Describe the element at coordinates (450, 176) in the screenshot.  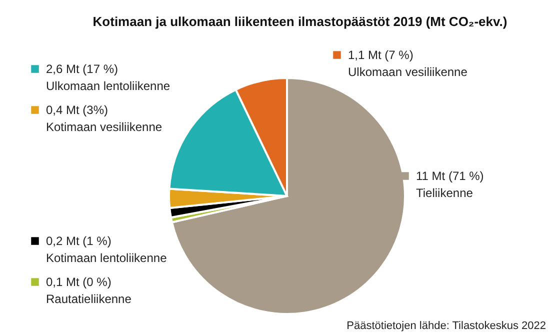
I see `data-label: 11 Mt (71 %)` at that location.